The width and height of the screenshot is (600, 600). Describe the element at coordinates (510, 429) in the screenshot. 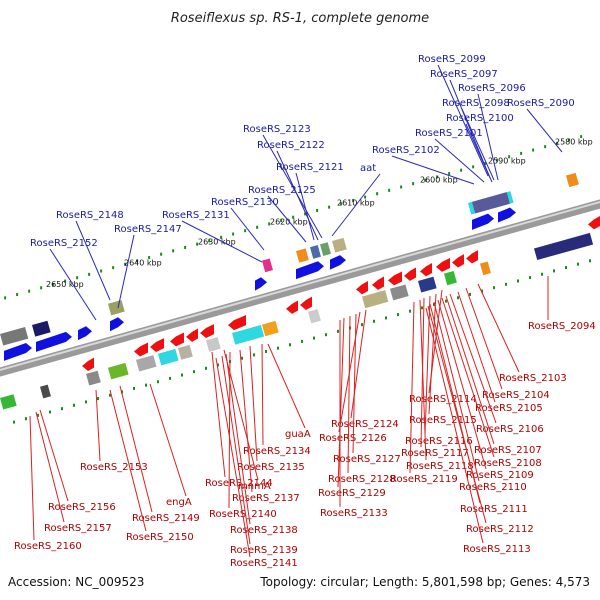

I see `reverse-gene-label: RoseRS_2106` at that location.